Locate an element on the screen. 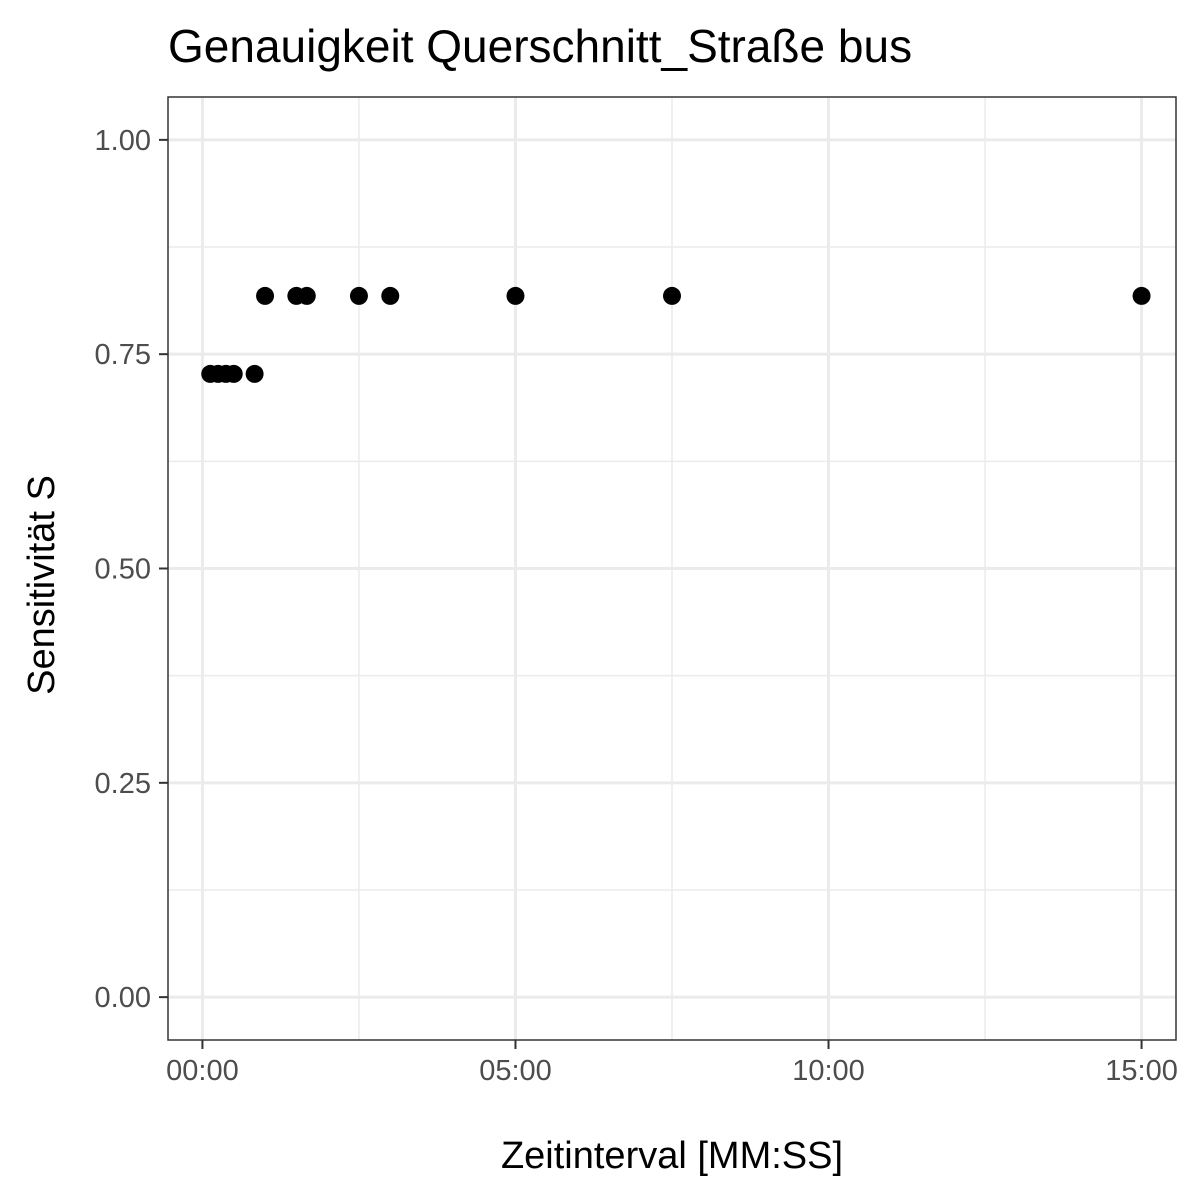 Image resolution: width=1200 pixels, height=1200 pixels. y-tick-label: 0.25 is located at coordinates (123, 784).